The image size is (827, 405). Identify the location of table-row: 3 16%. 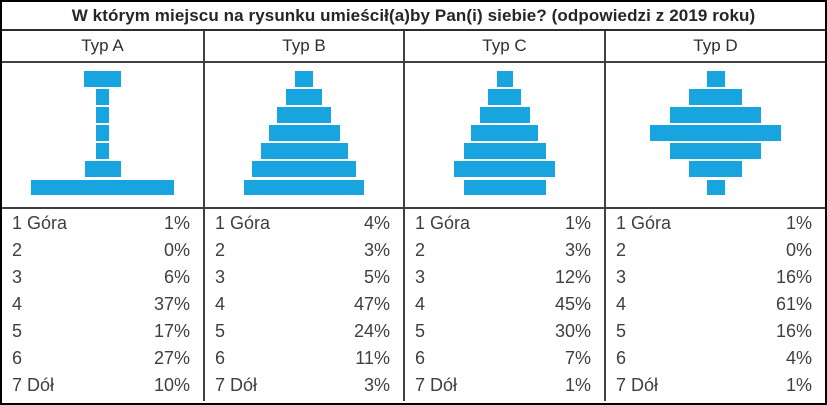
(714, 277).